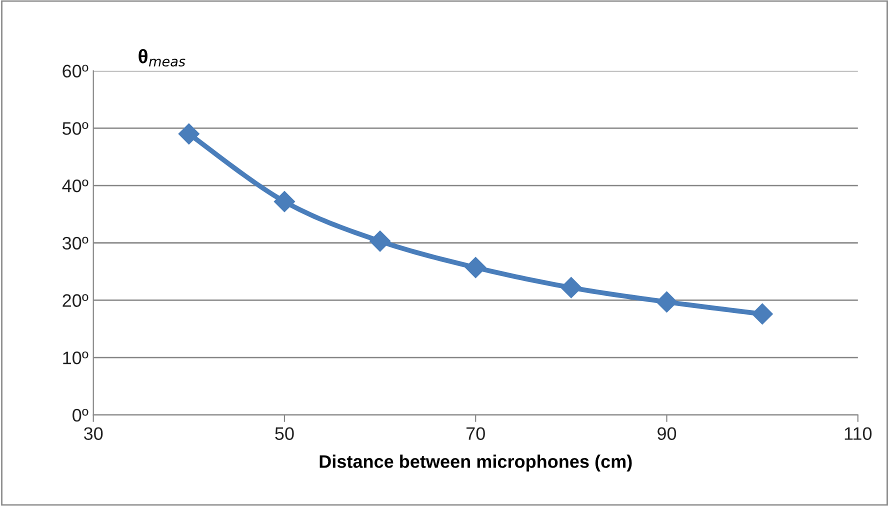 Image resolution: width=889 pixels, height=506 pixels. Describe the element at coordinates (858, 433) in the screenshot. I see `x-tick-label: 110` at that location.